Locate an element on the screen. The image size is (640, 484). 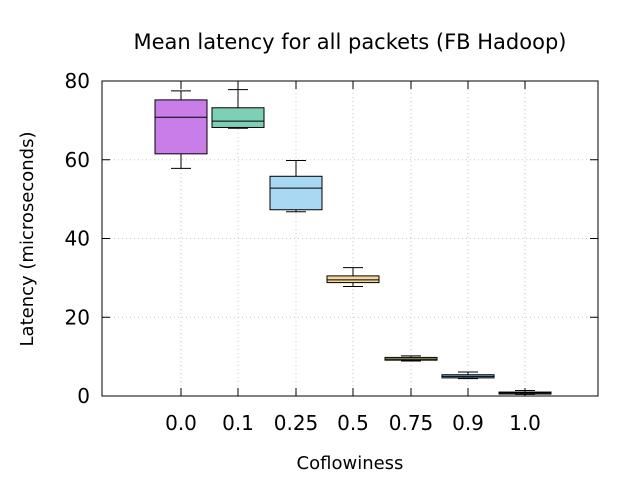
y-tick-label: 20 is located at coordinates (77, 317).